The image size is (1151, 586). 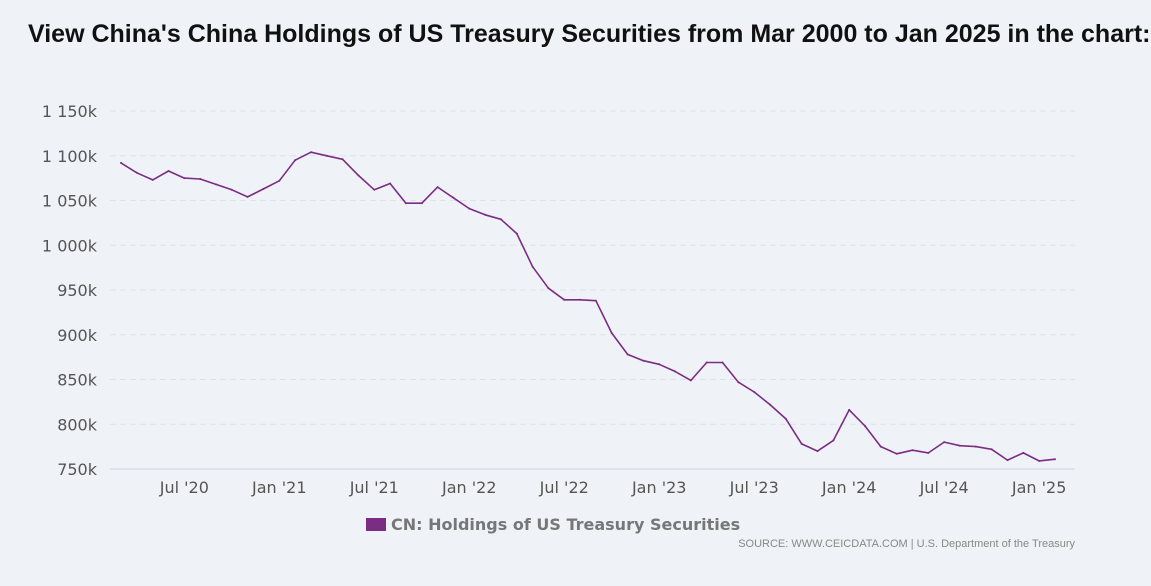 What do you see at coordinates (565, 524) in the screenshot?
I see `legend-label: CN: Holdings of US Treasury Securities` at bounding box center [565, 524].